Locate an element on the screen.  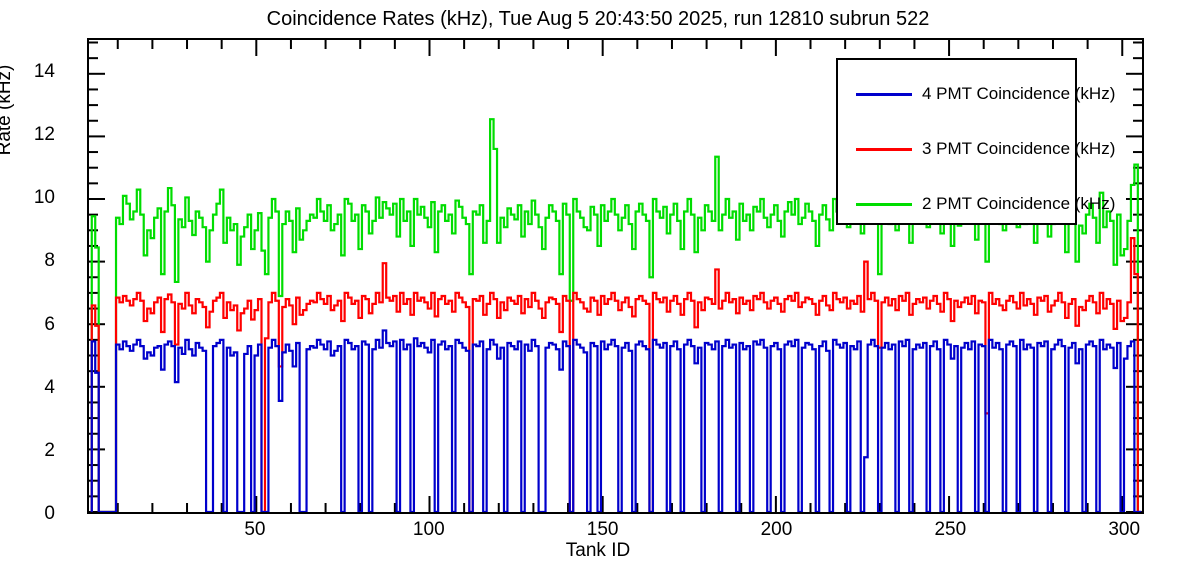
legend-entry: 2 PMT Coincidence (kHz) is located at coordinates (976, 204).